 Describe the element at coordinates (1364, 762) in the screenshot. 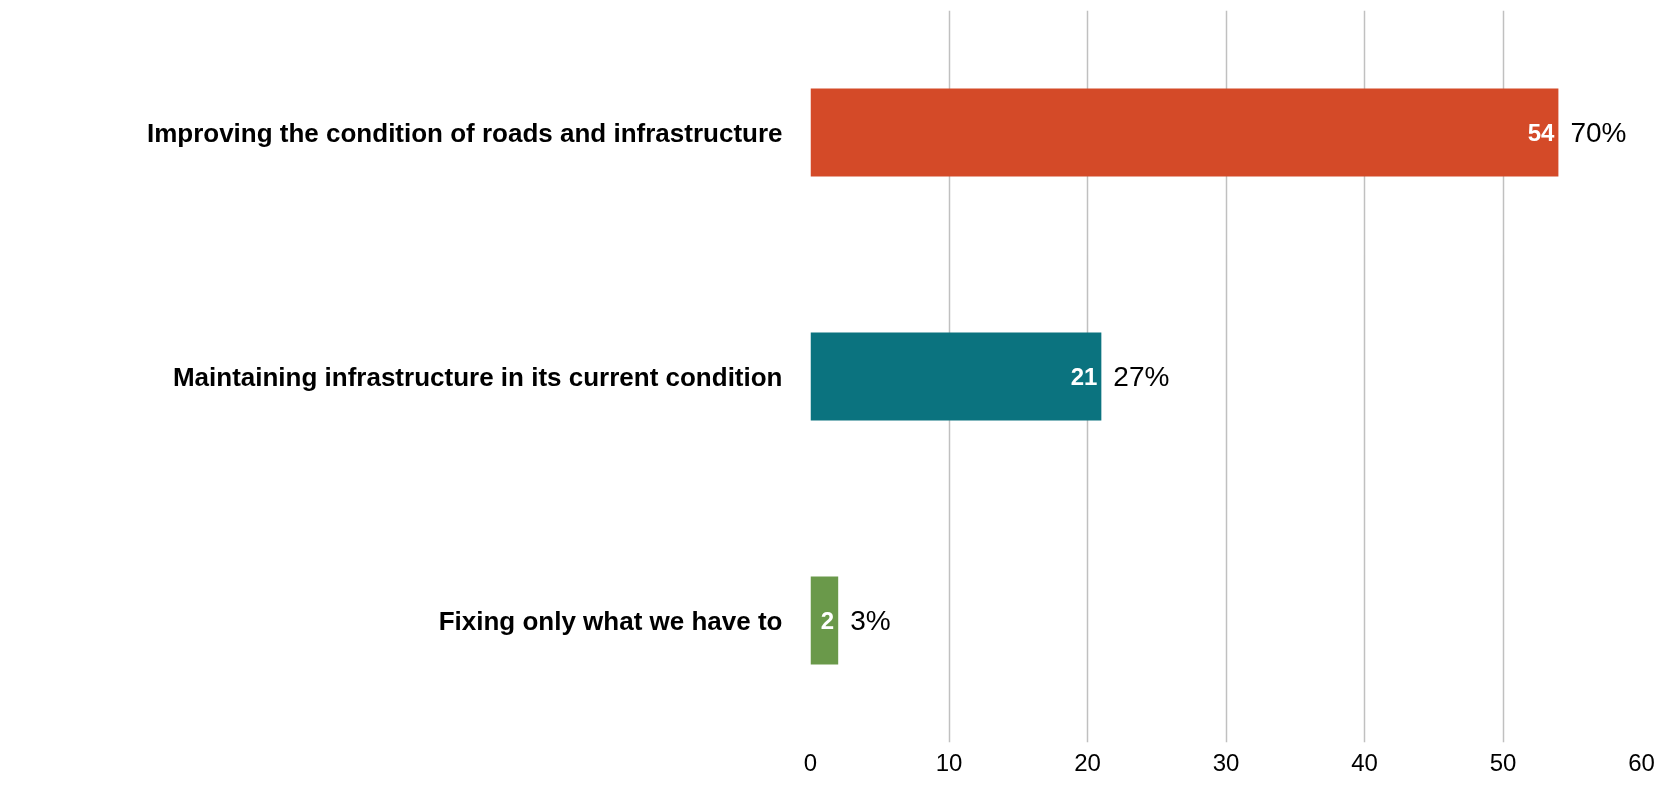

I see `x-tick-label: 40` at that location.